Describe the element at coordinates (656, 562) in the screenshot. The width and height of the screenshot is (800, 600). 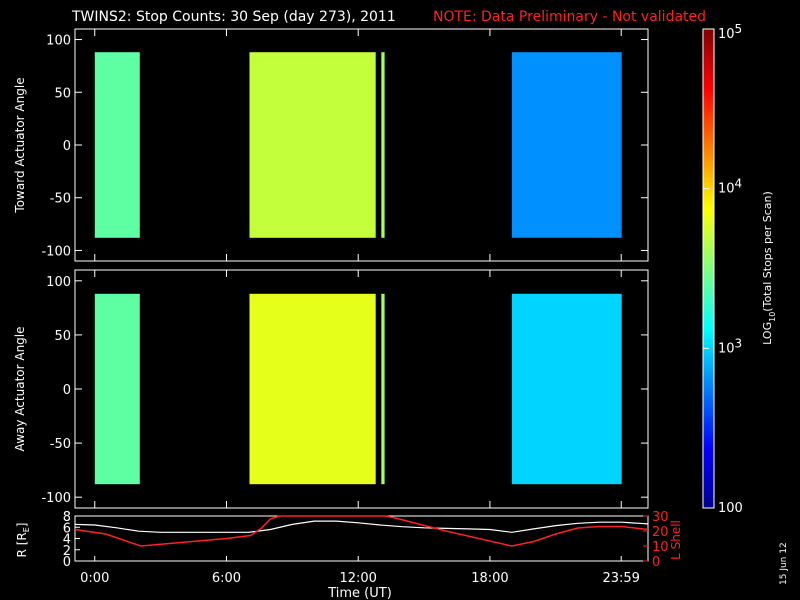
I see `lshell-ytick-label-3: 0` at that location.